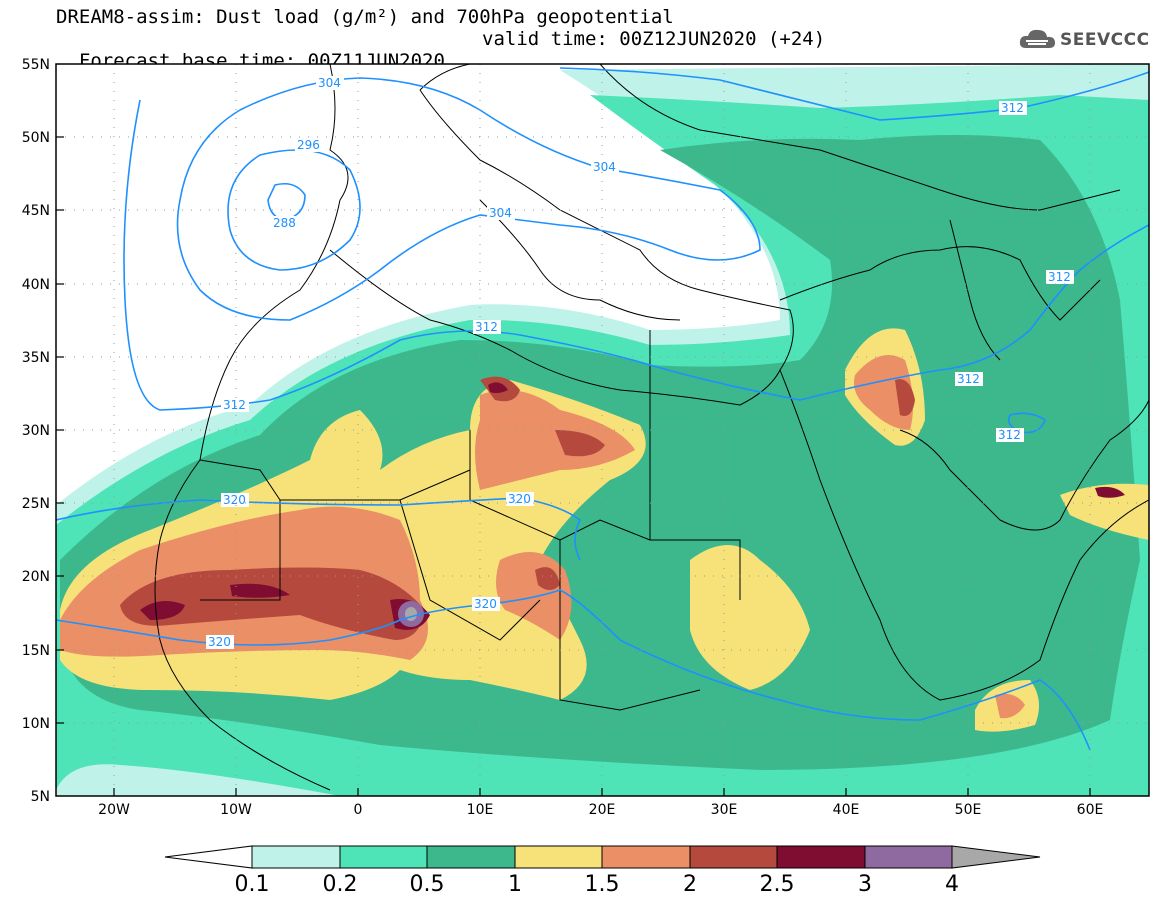  Describe the element at coordinates (654, 39) in the screenshot. I see `valid-time: valid time: 00Z12JUN2020 (+24)` at that location.